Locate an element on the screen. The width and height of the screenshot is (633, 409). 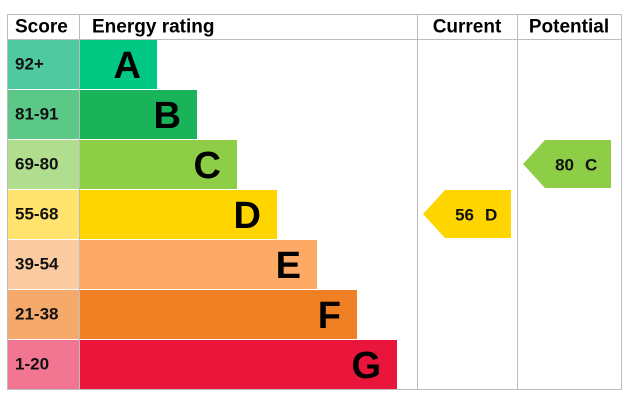
potential-score: 80 is located at coordinates (564, 165).